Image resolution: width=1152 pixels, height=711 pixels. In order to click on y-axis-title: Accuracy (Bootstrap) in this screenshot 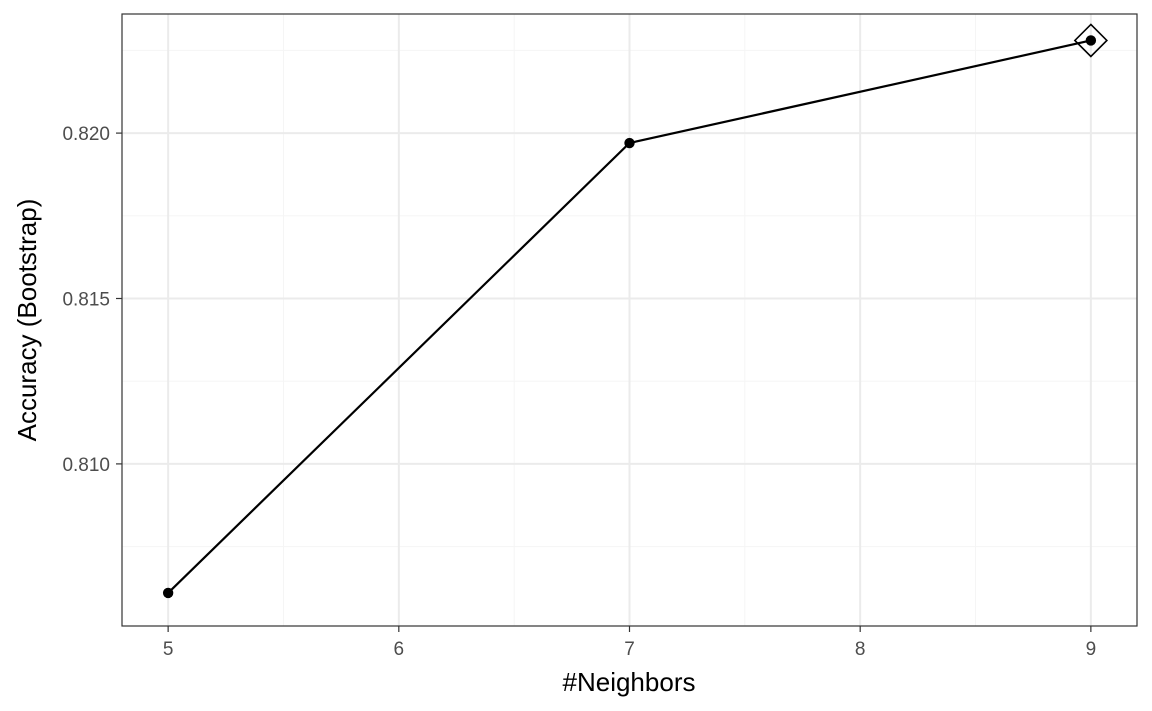, I will do `click(27, 320)`.